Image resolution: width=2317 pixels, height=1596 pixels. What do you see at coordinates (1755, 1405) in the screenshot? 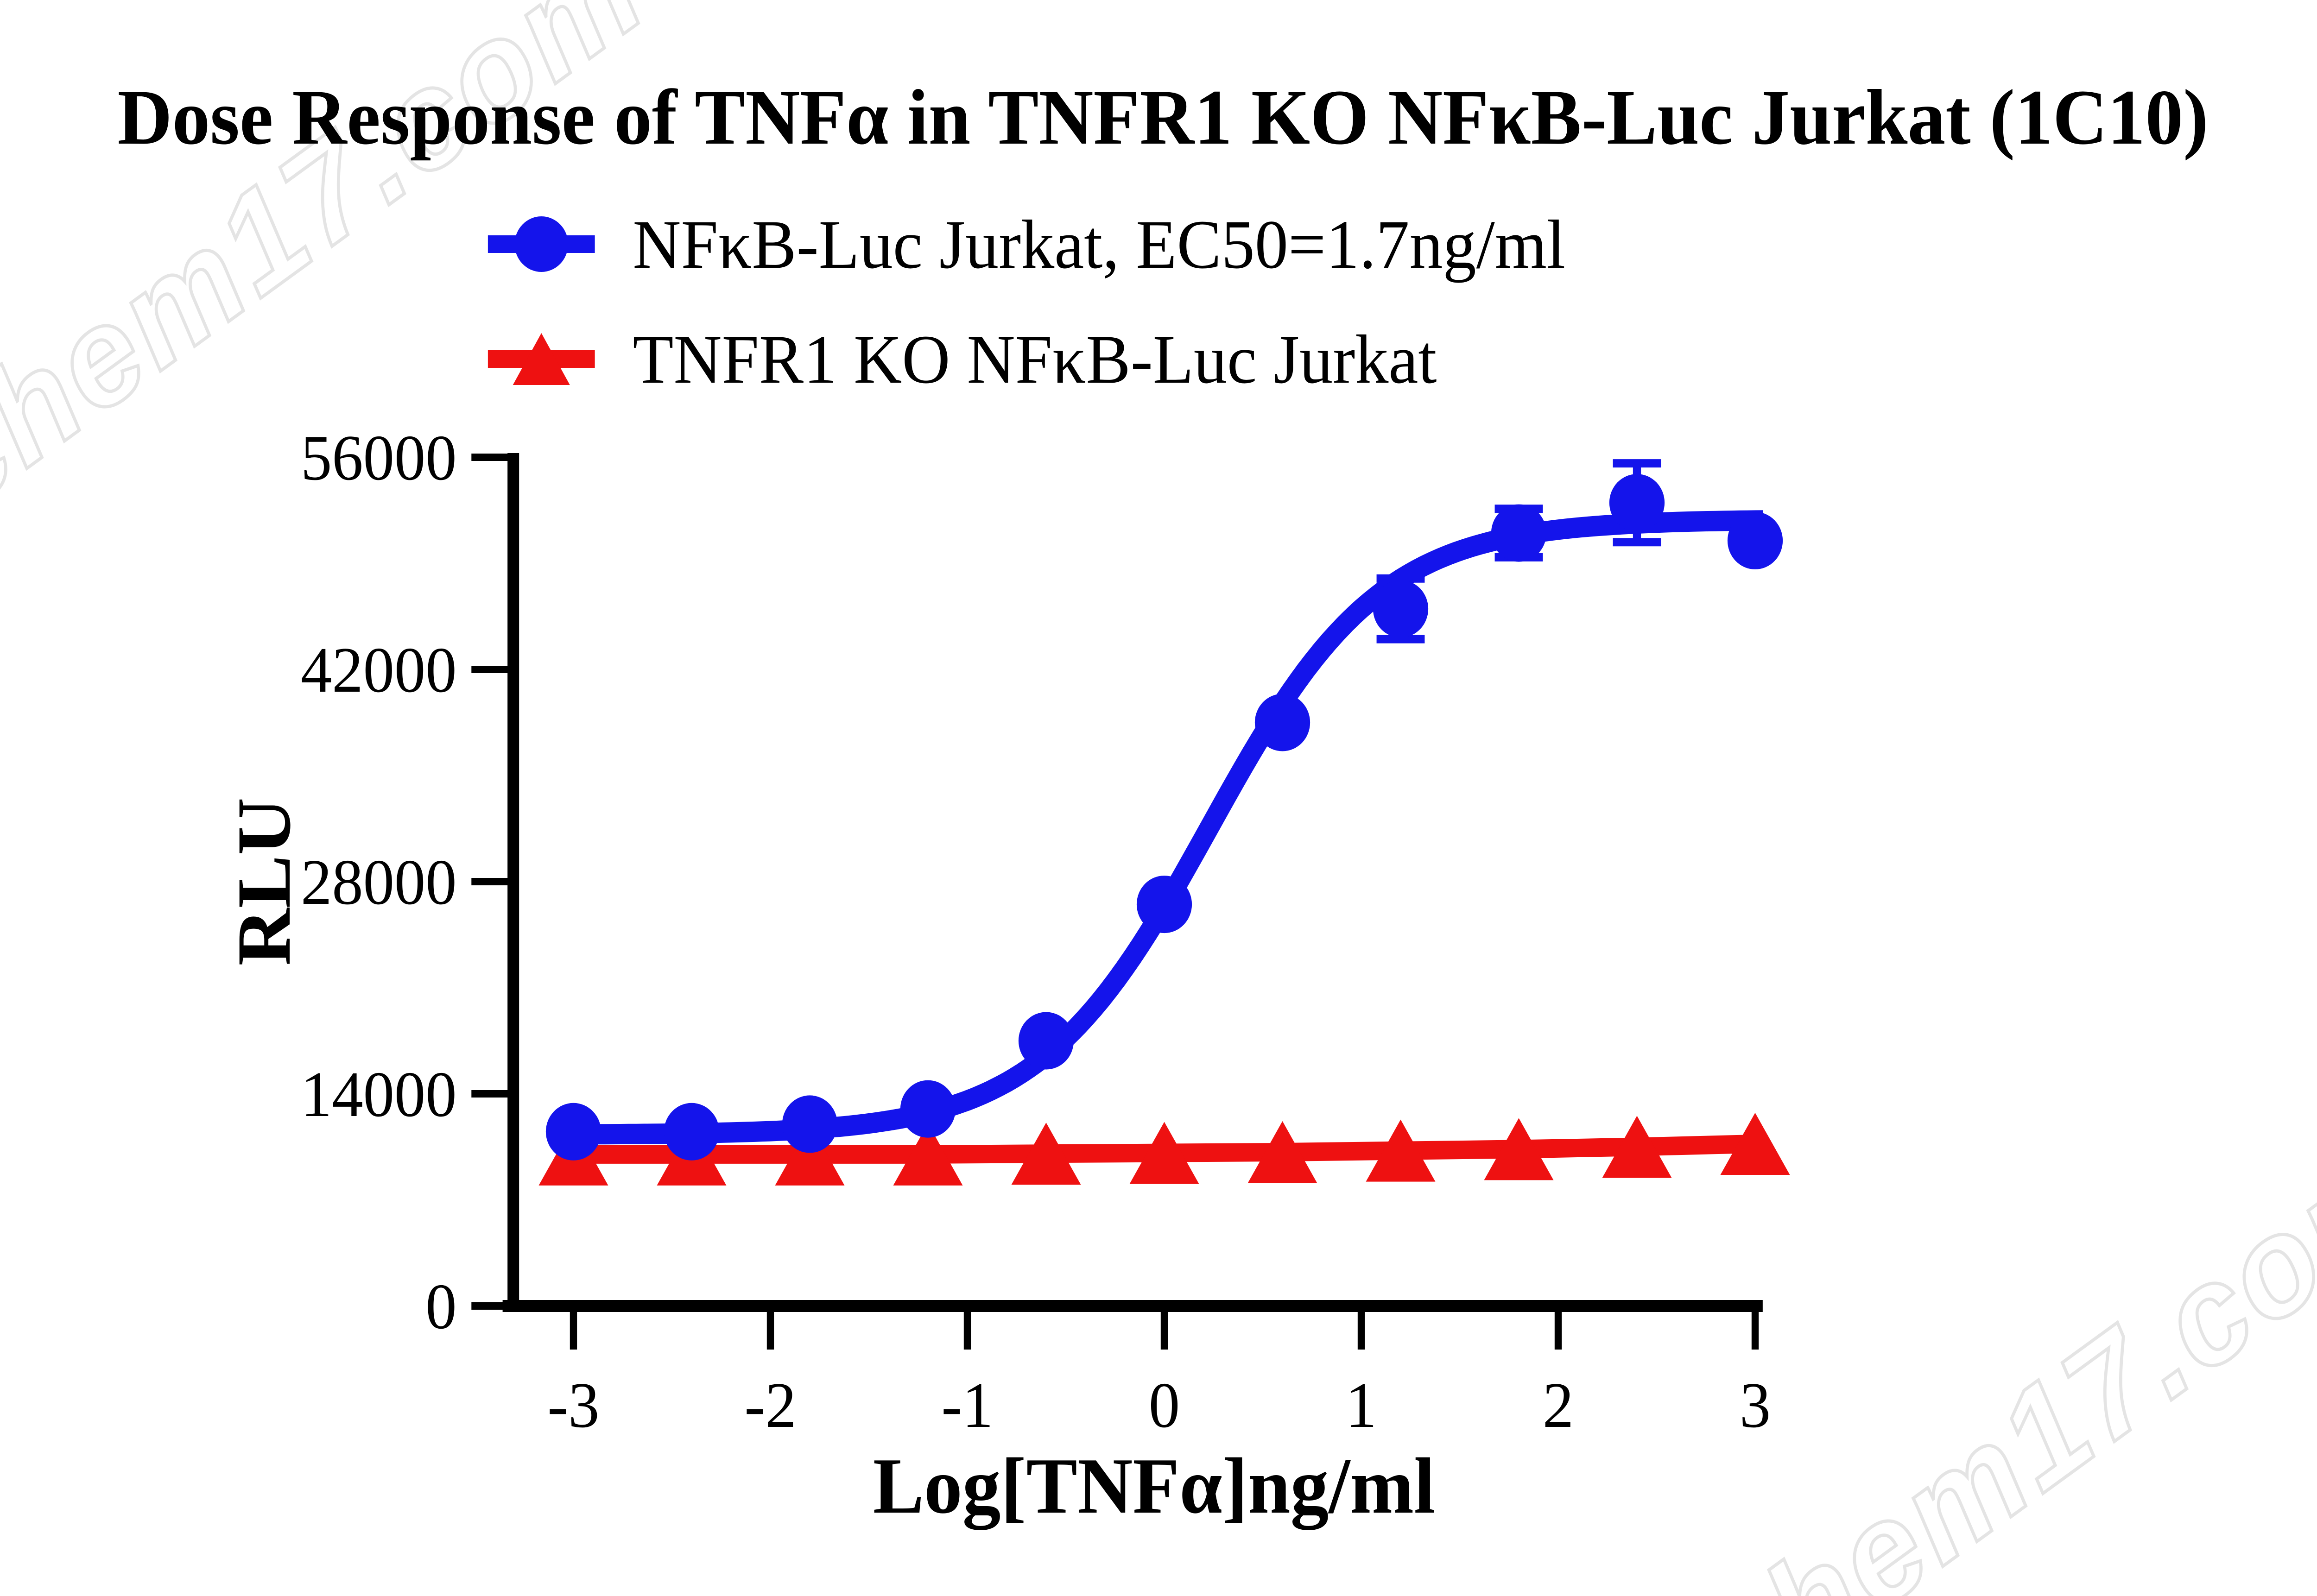
I see `x-tick-label: 3` at bounding box center [1755, 1405].